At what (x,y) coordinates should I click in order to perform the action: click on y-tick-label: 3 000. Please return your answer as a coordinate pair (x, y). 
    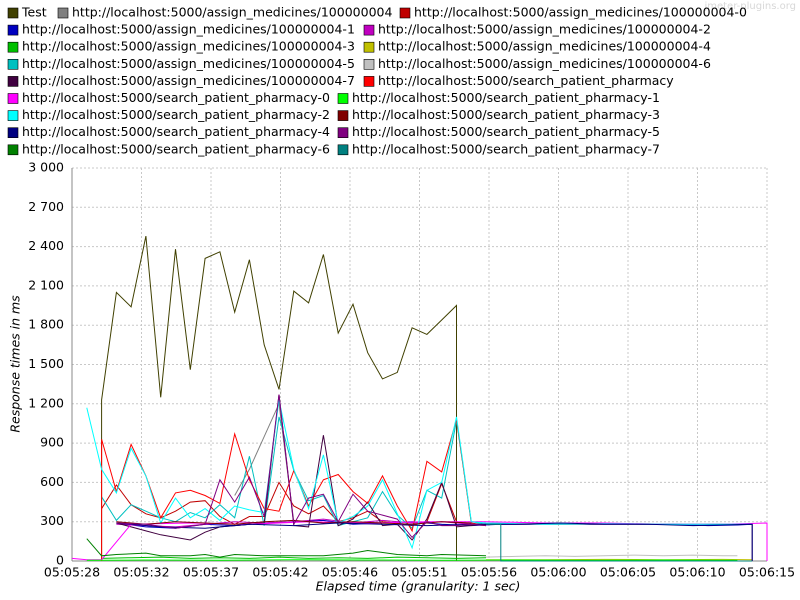
    Looking at the image, I should click on (46, 167).